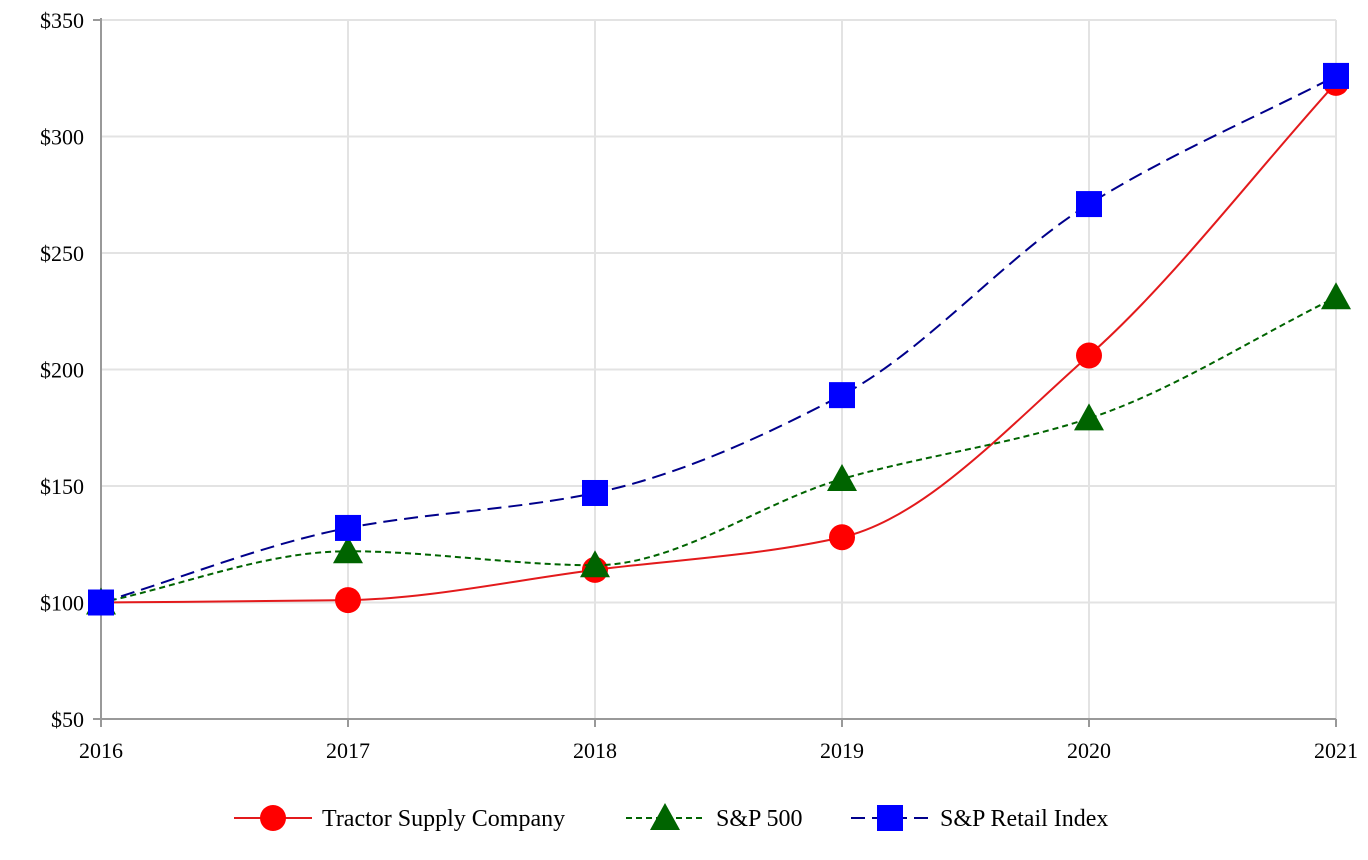  I want to click on legend-marker-sandp-retail-index, so click(890, 818).